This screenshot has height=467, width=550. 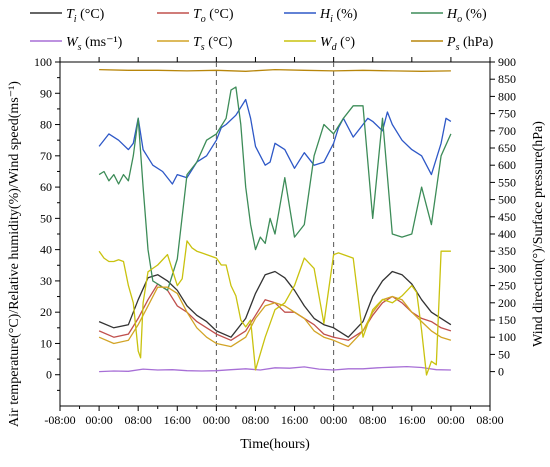 I want to click on y-right-tick-label: 550, so click(x=507, y=182).